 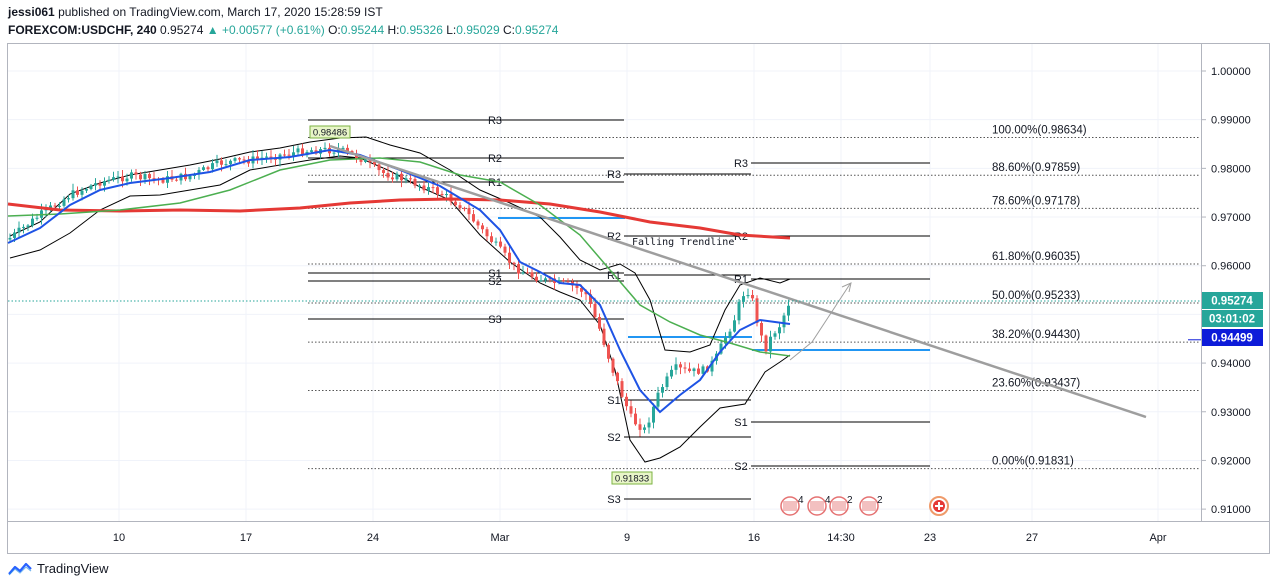 What do you see at coordinates (362, 30) in the screenshot?
I see `open-value: 0.95244` at bounding box center [362, 30].